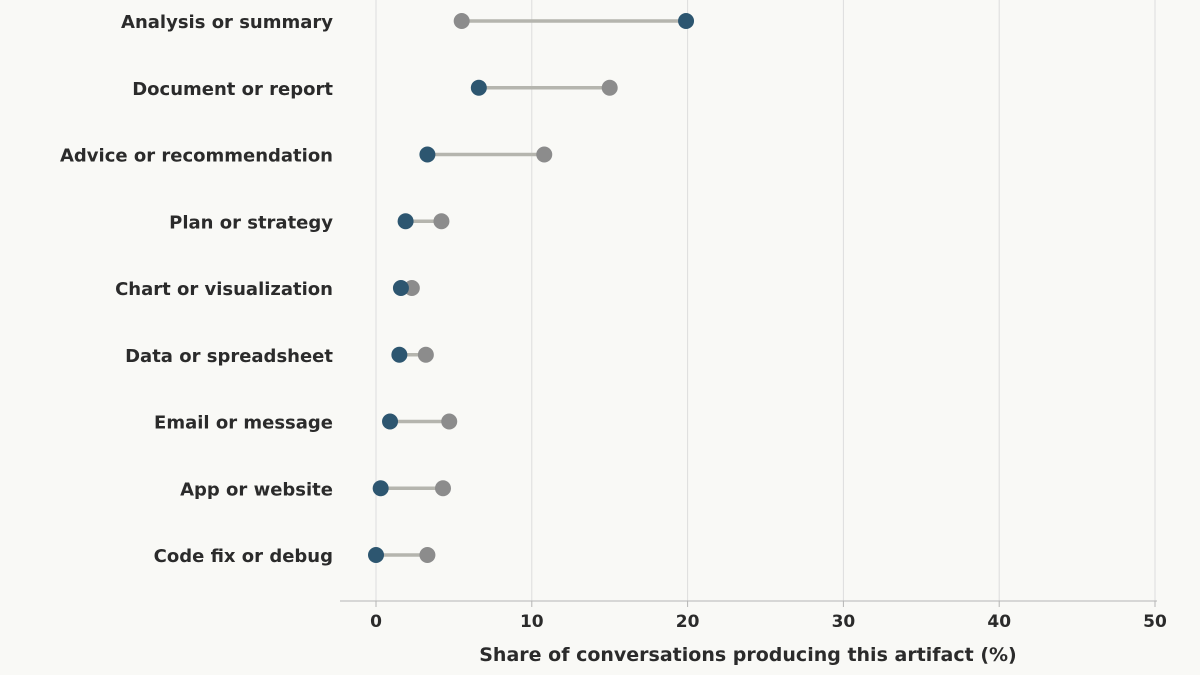 Image resolution: width=1200 pixels, height=675 pixels. Describe the element at coordinates (232, 89) in the screenshot. I see `category-label: Document or report` at that location.